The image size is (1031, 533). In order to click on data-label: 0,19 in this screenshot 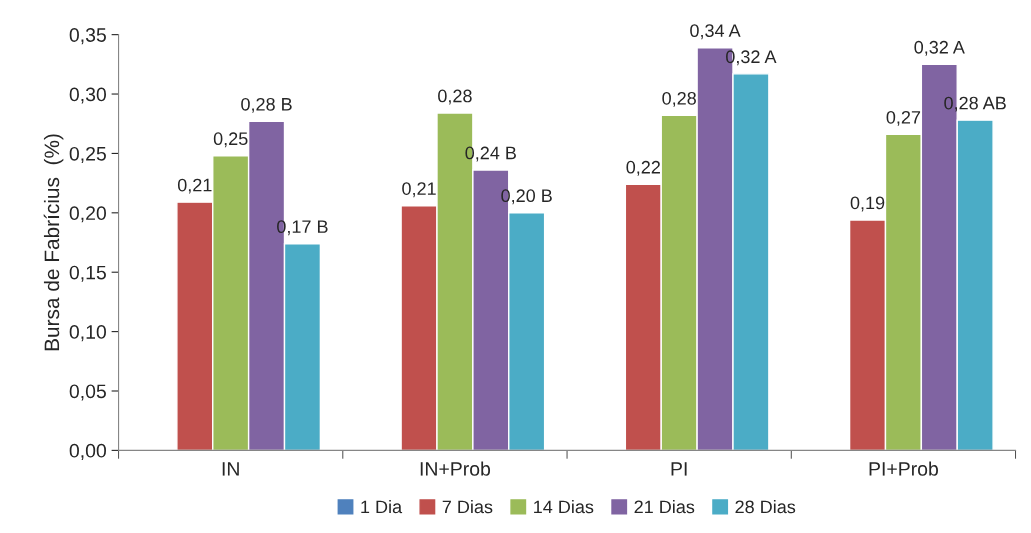, I will do `click(867, 204)`.